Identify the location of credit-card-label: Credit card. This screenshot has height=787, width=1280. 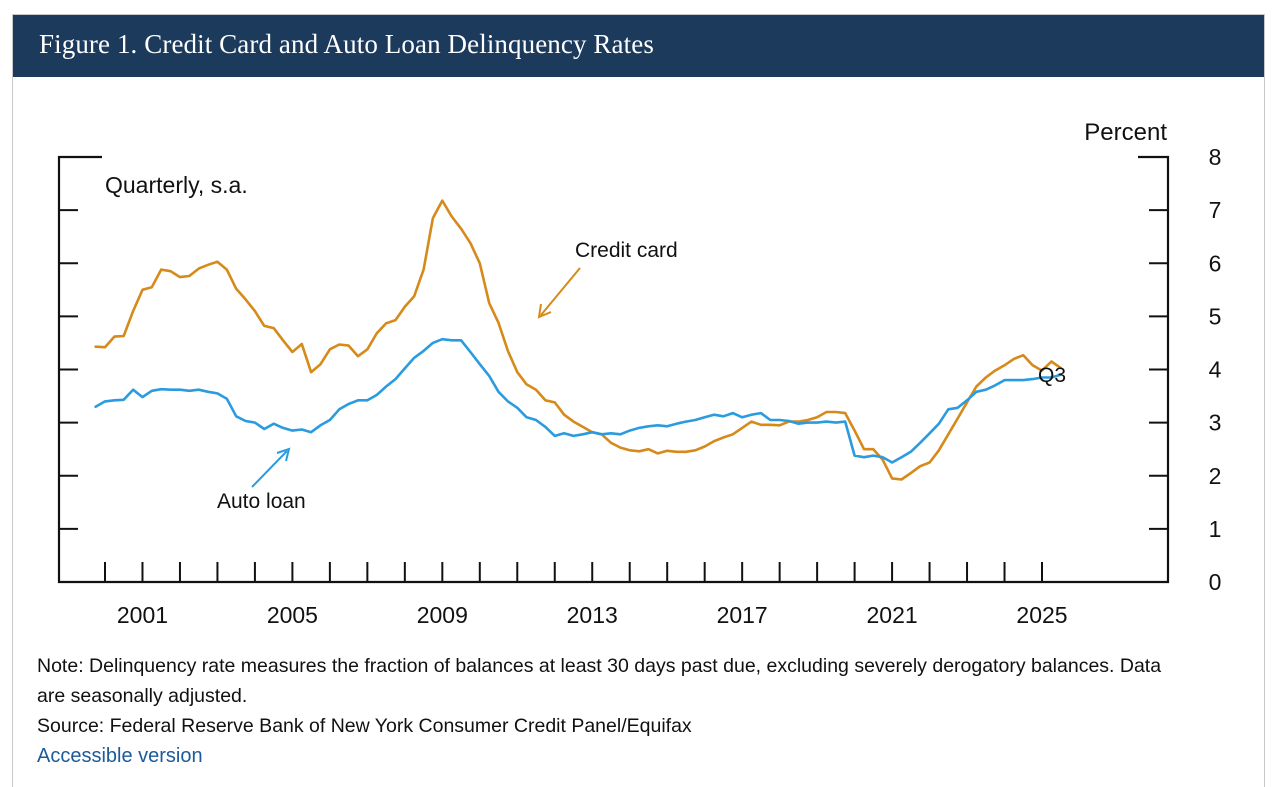
(626, 250).